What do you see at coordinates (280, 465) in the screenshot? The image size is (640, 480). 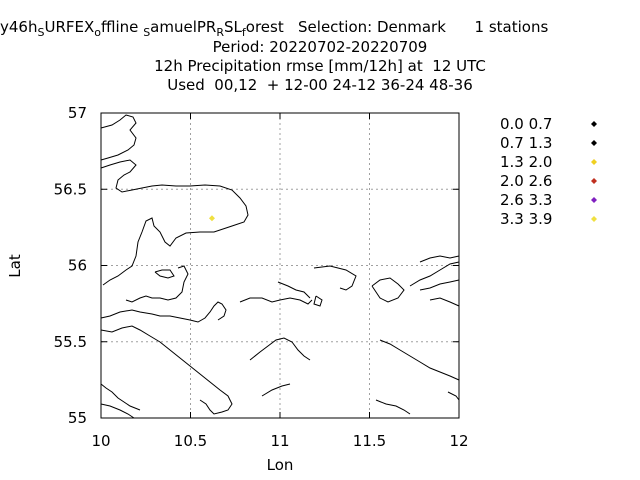 I see `x-axis-label: Lon` at bounding box center [280, 465].